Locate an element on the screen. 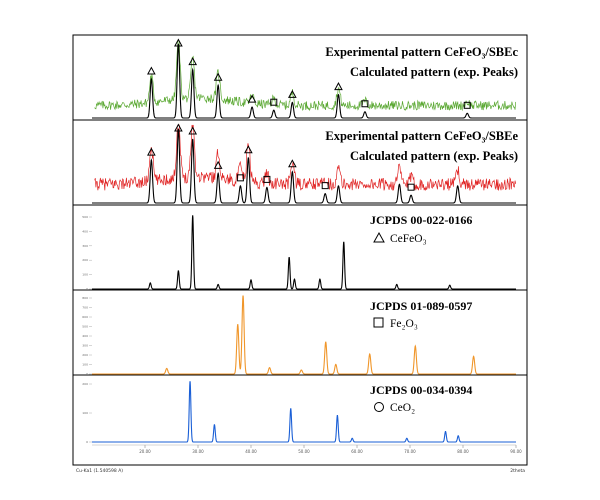  x-tick-label: 60.00 is located at coordinates (357, 451).